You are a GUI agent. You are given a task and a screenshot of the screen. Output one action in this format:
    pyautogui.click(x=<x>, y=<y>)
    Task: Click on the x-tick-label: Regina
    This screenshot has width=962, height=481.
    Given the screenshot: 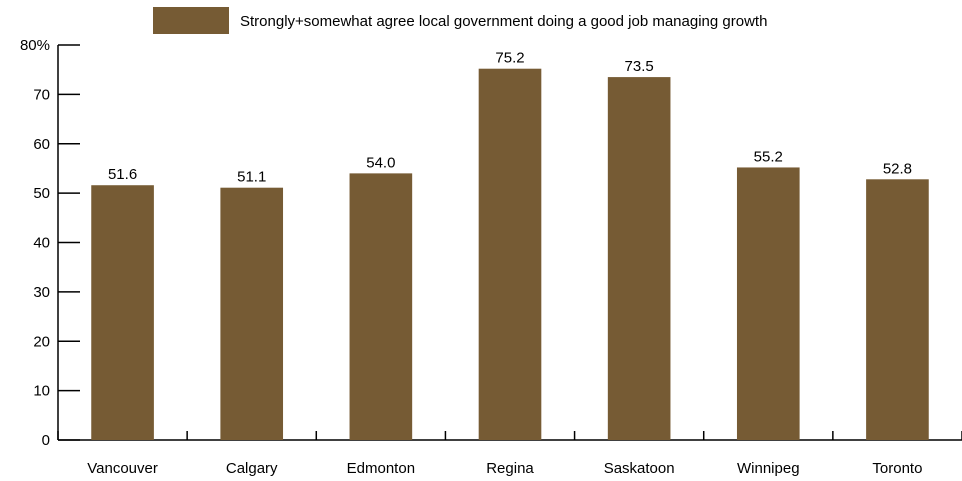 What is the action you would take?
    pyautogui.click(x=510, y=468)
    